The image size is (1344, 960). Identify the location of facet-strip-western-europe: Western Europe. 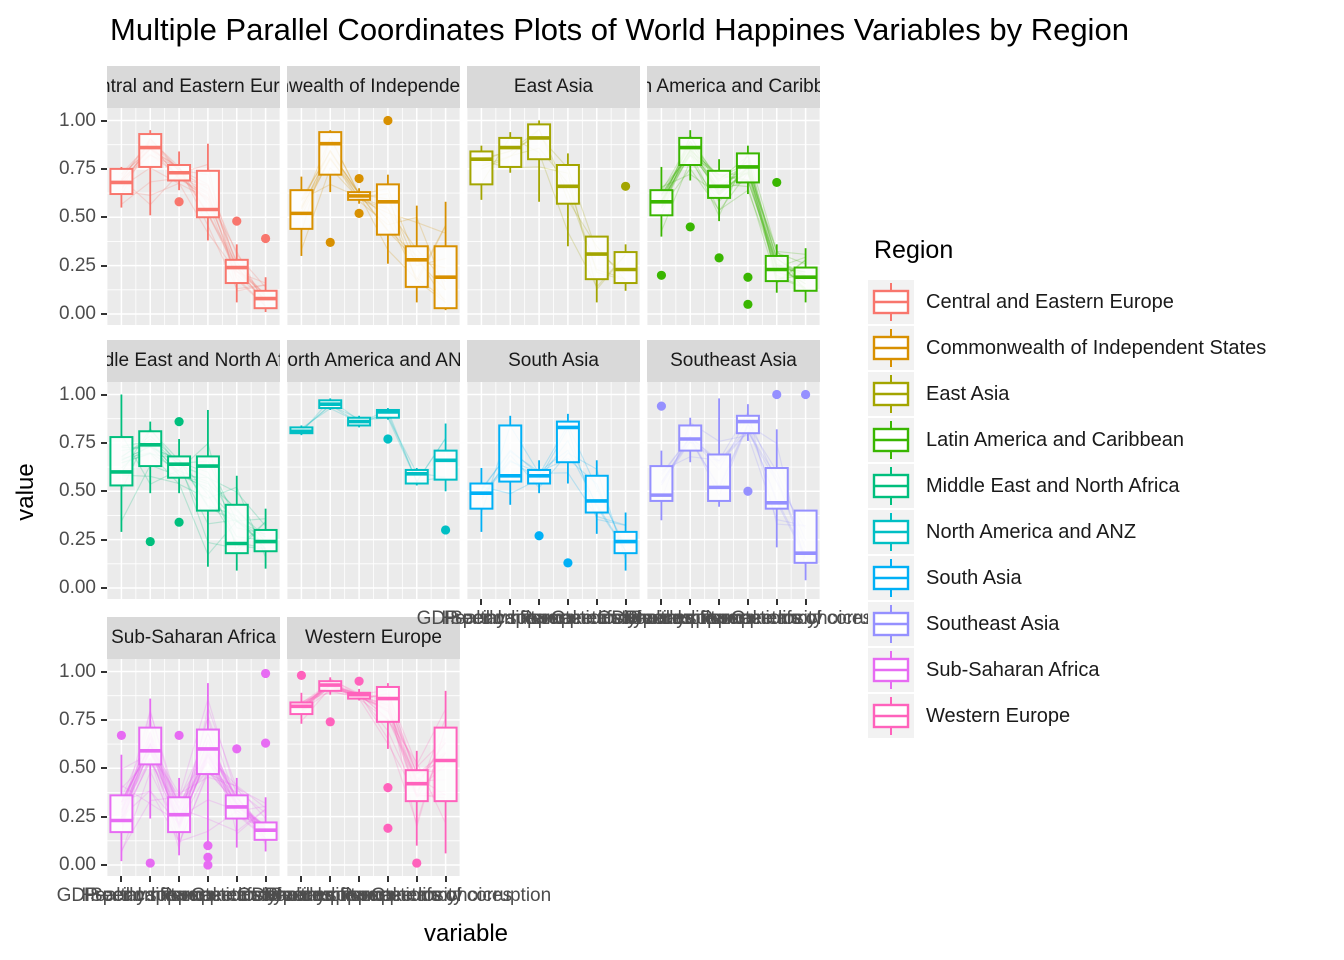
(373, 638).